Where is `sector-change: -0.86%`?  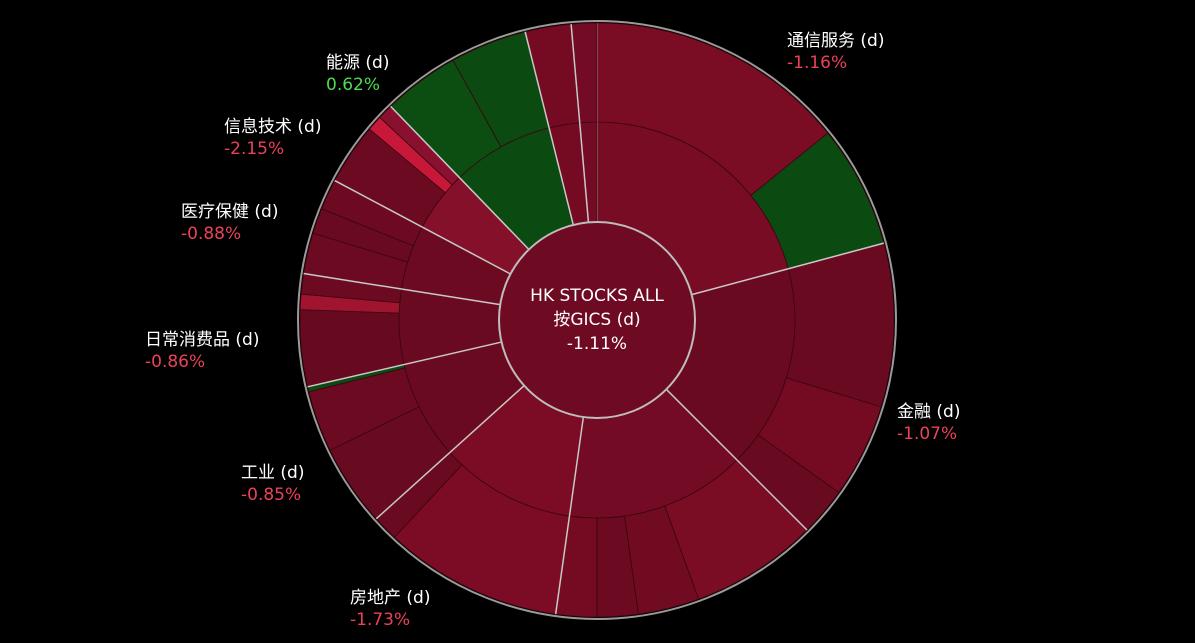 sector-change: -0.86% is located at coordinates (175, 362).